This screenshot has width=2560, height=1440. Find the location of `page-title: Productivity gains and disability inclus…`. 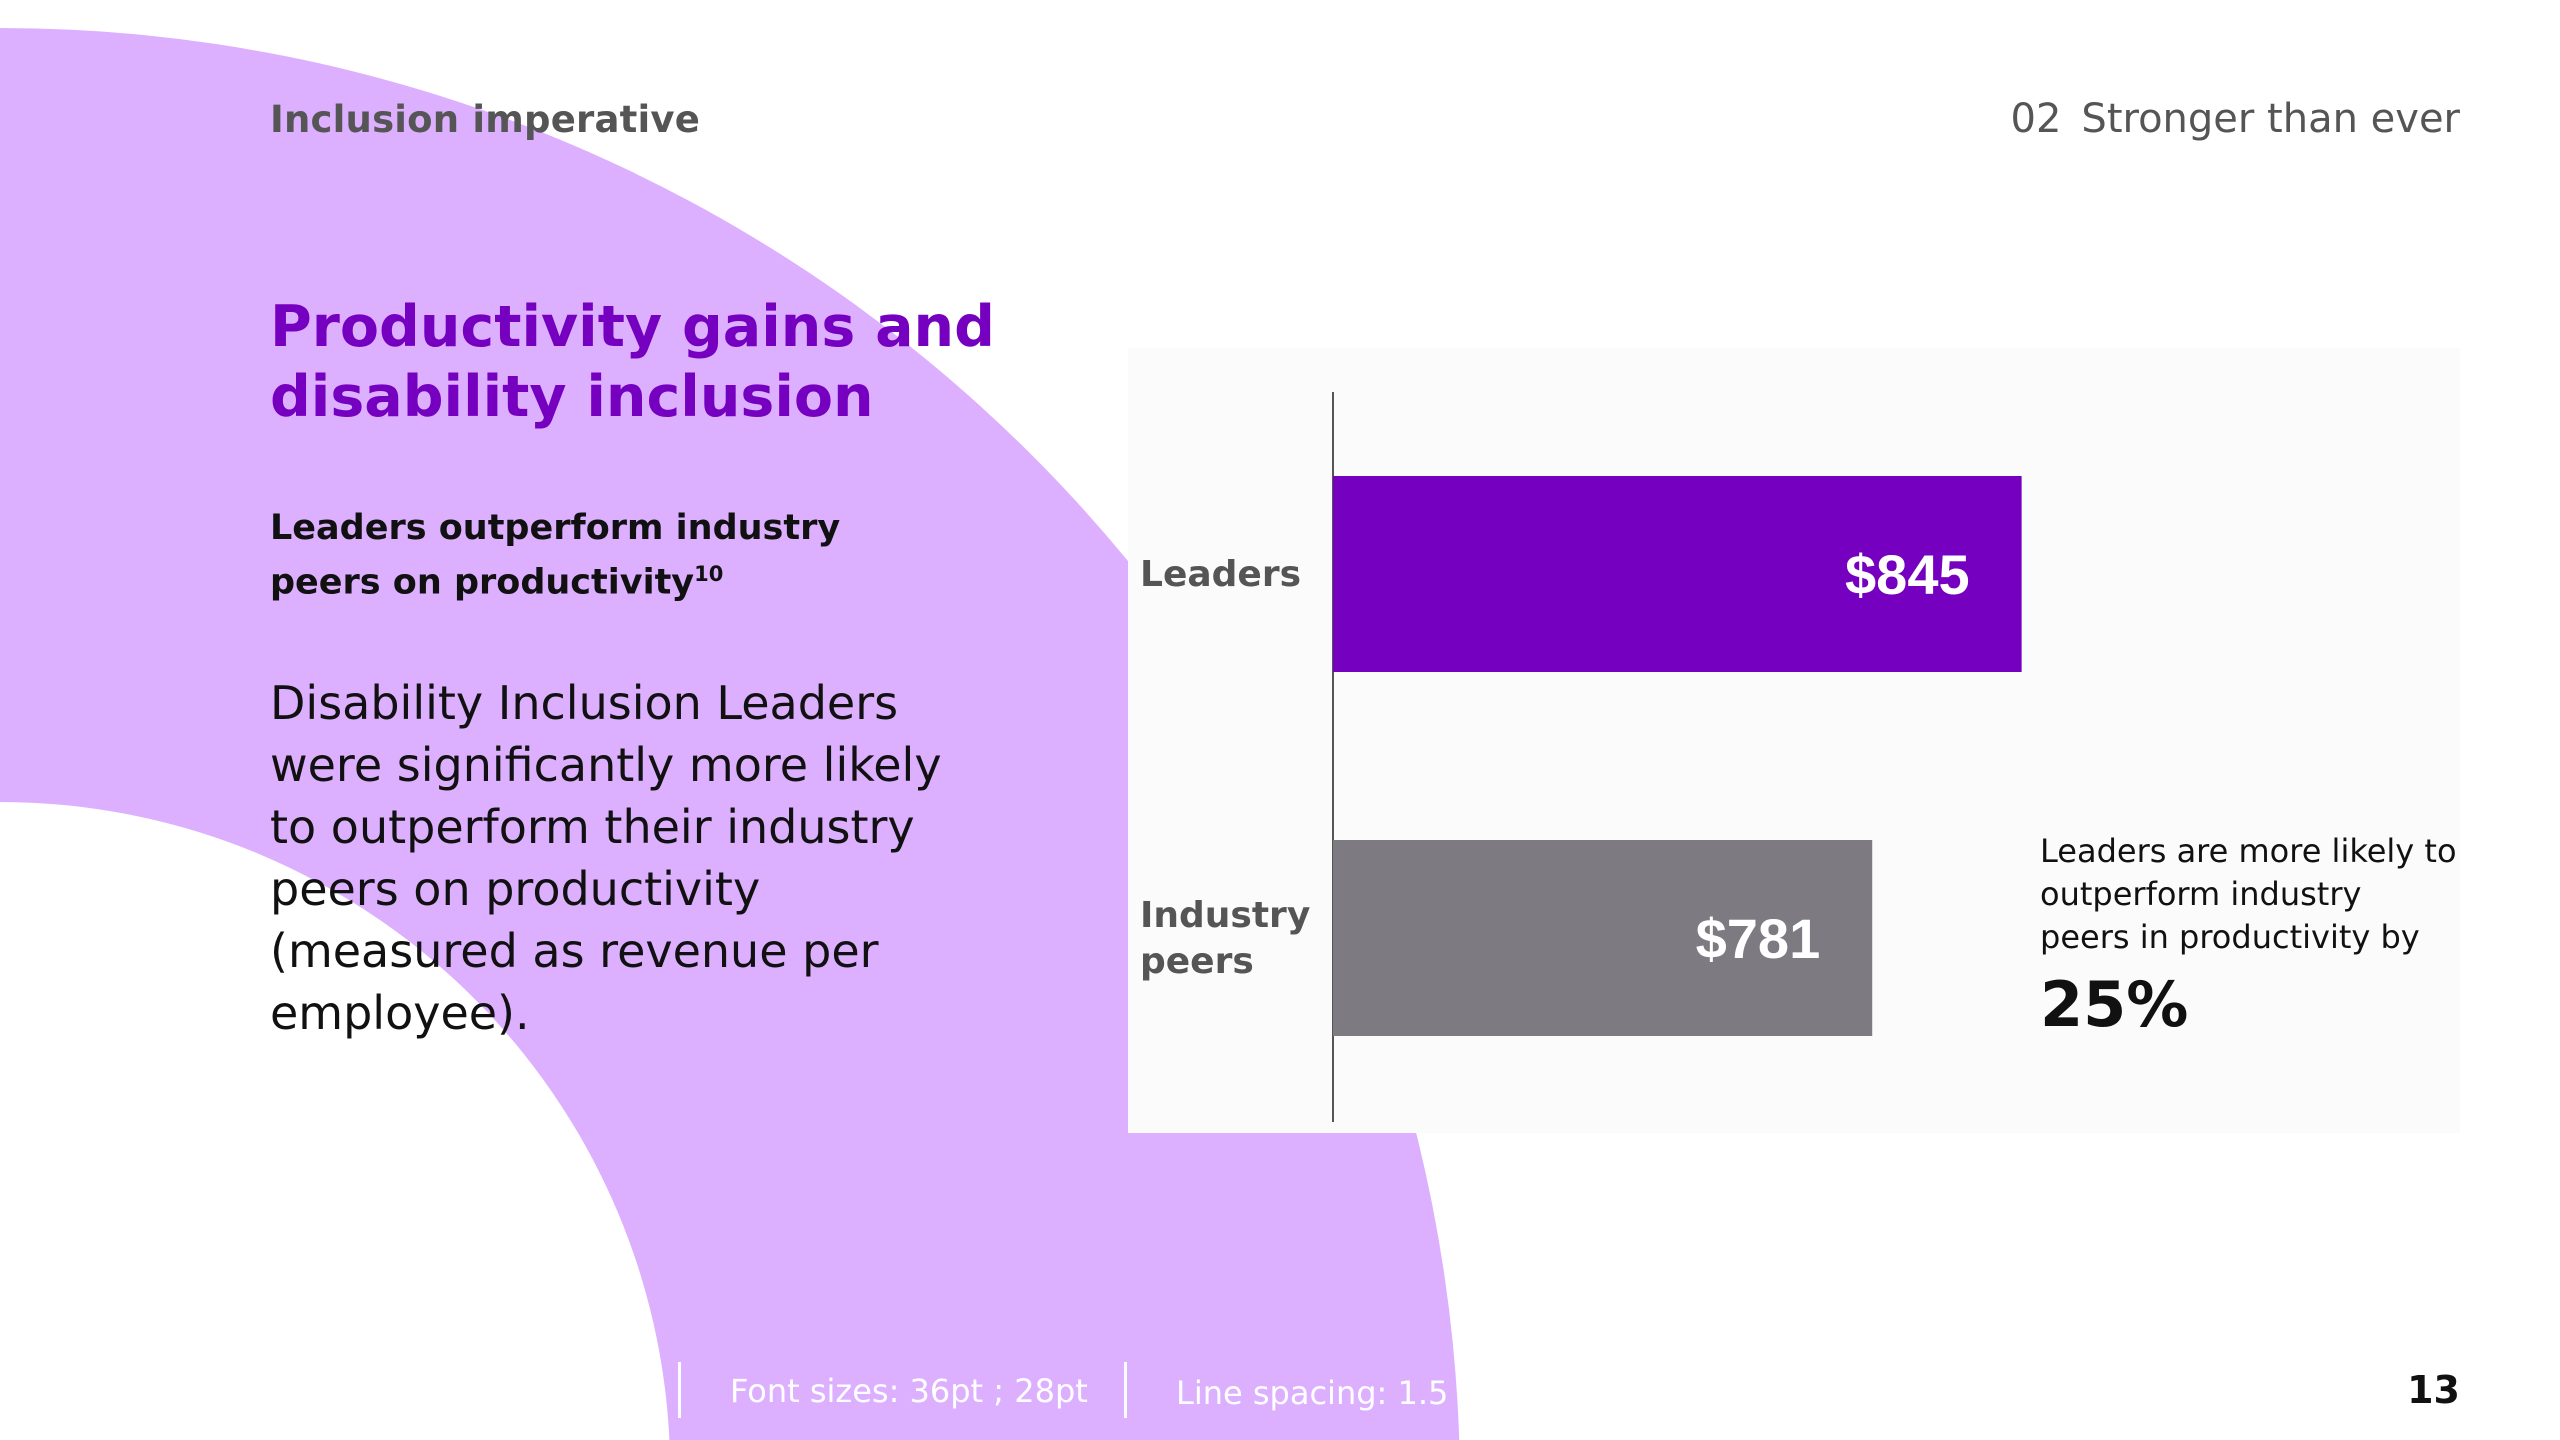

page-title: Productivity gains and disability inclus… is located at coordinates (632, 362).